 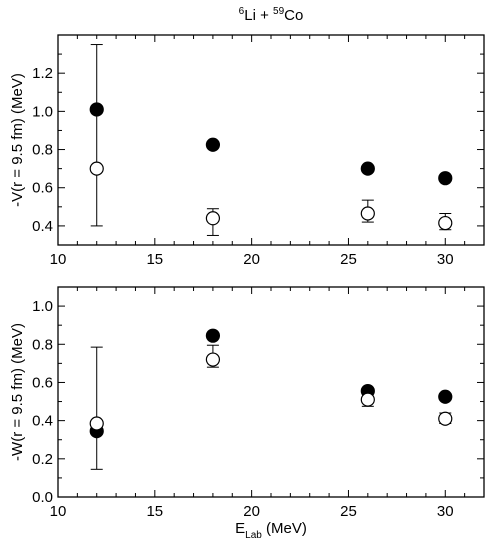 I want to click on y-tick-label: 1.2, so click(x=42, y=73).